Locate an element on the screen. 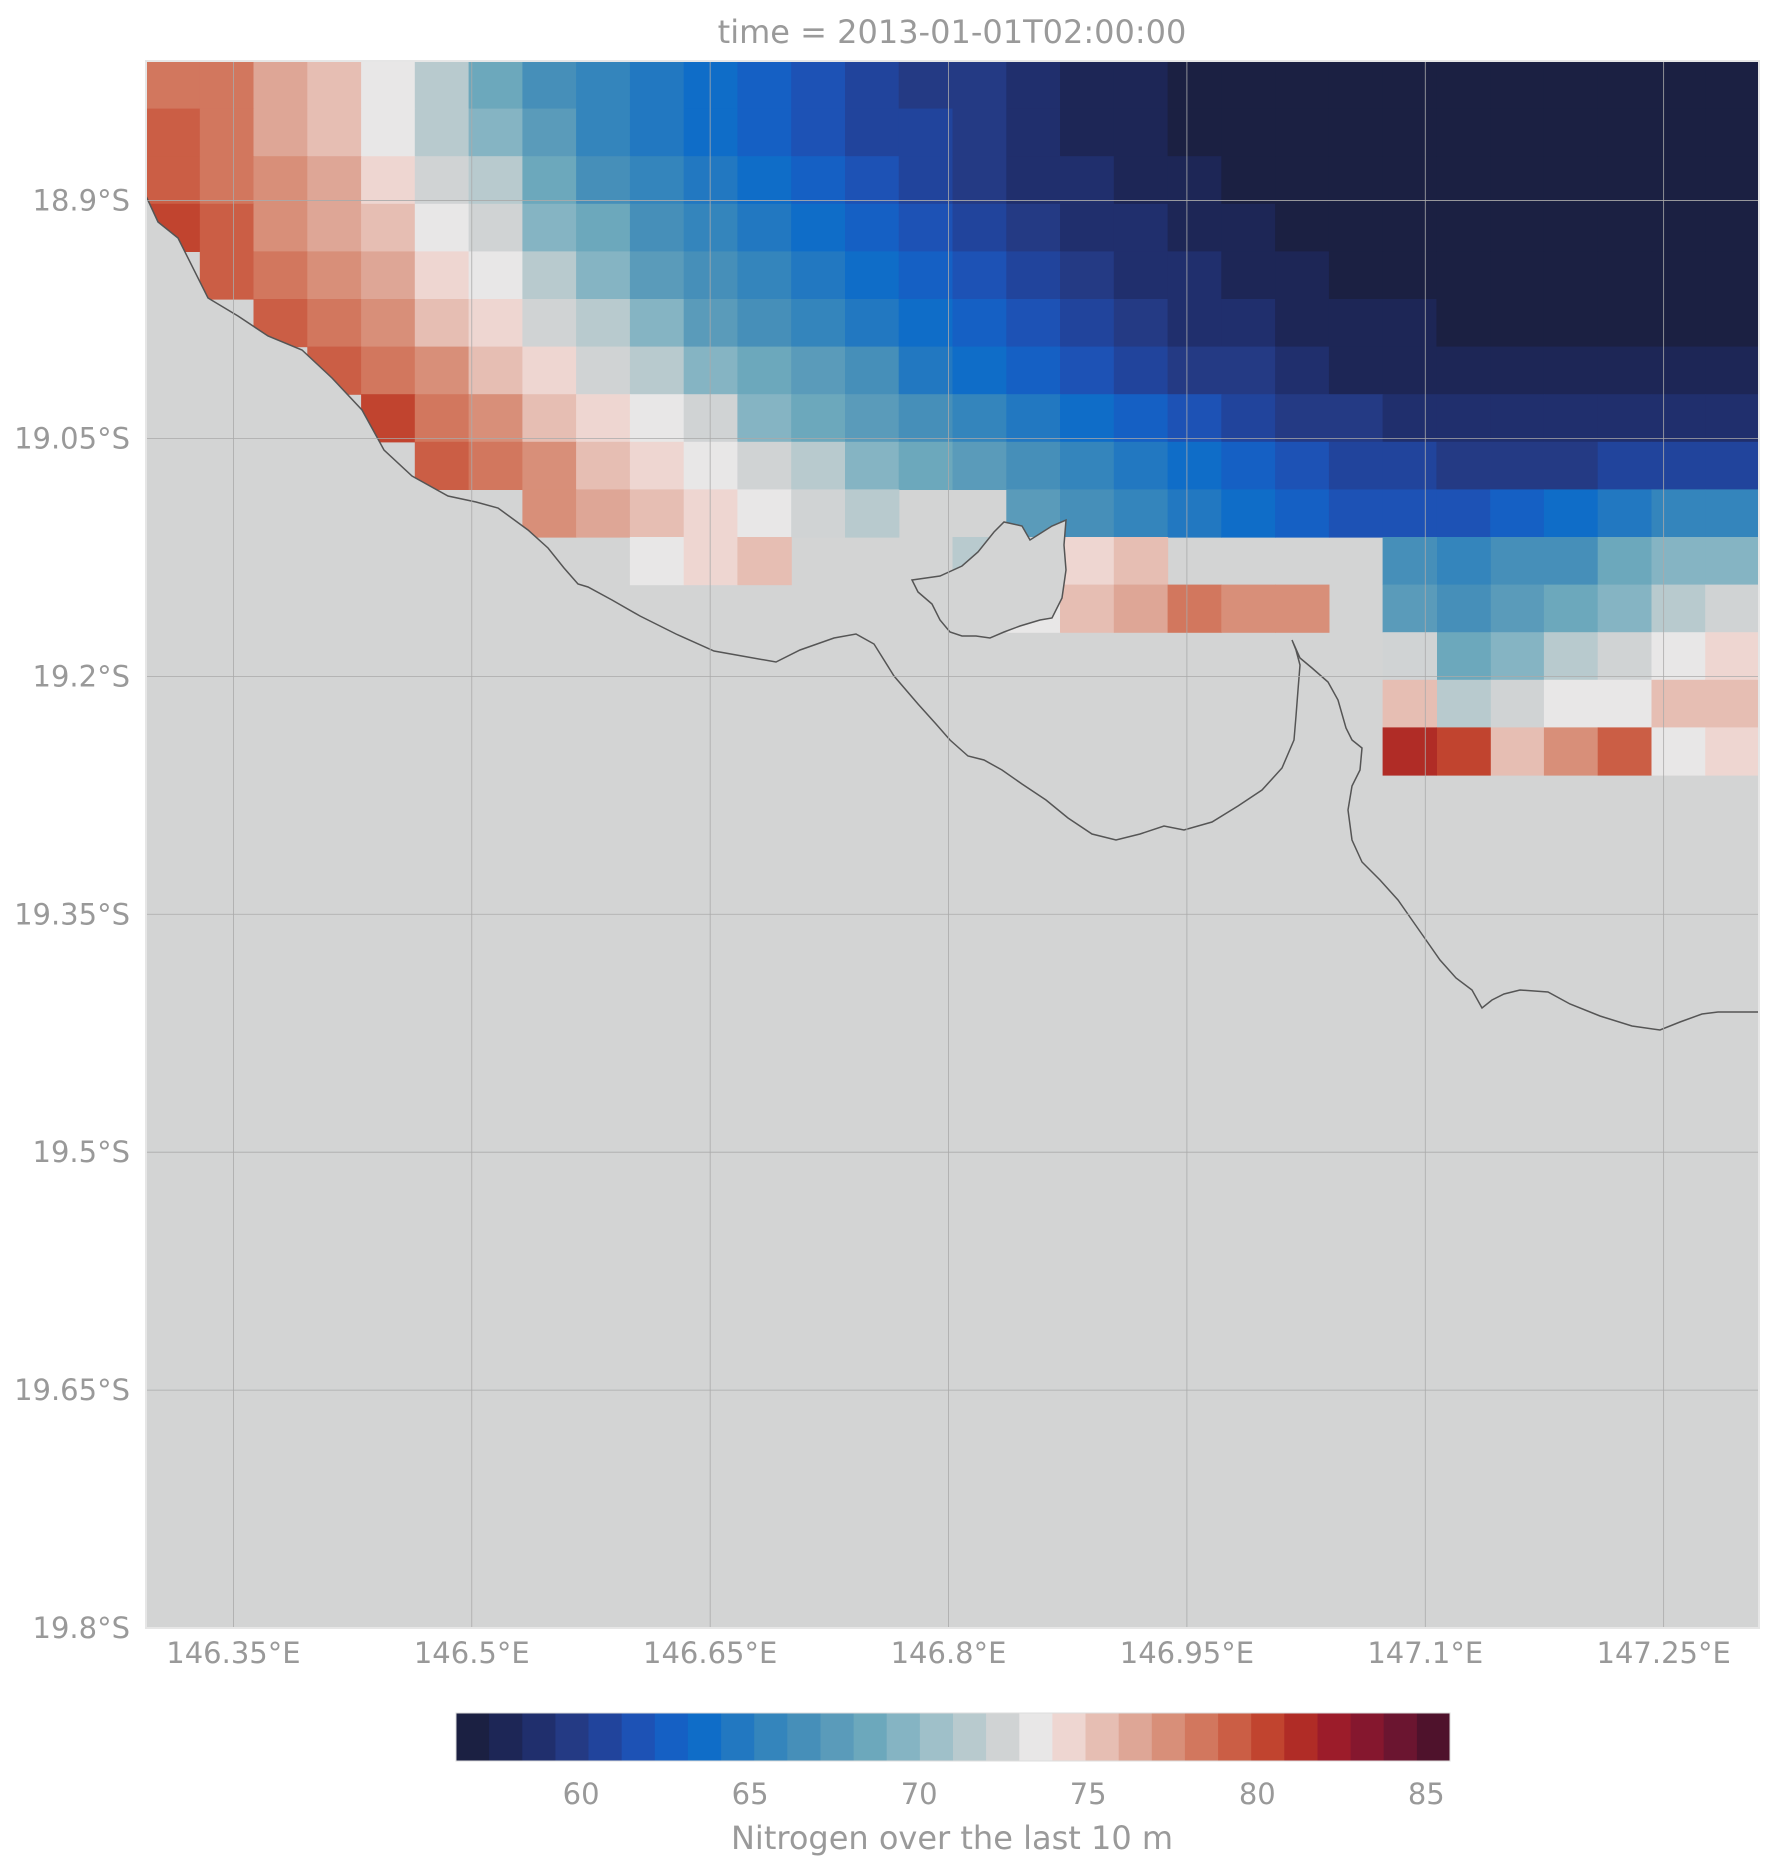 The width and height of the screenshot is (1779, 1876). y-tick-label: 19.5°S is located at coordinates (81, 1152).